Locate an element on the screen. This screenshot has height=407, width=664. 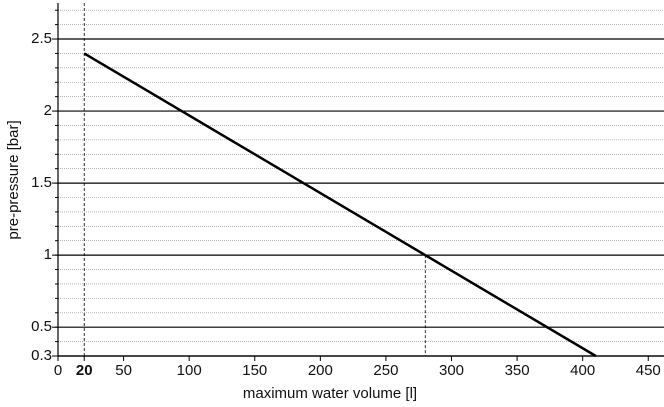
x-tick-label: 0 is located at coordinates (58, 370).